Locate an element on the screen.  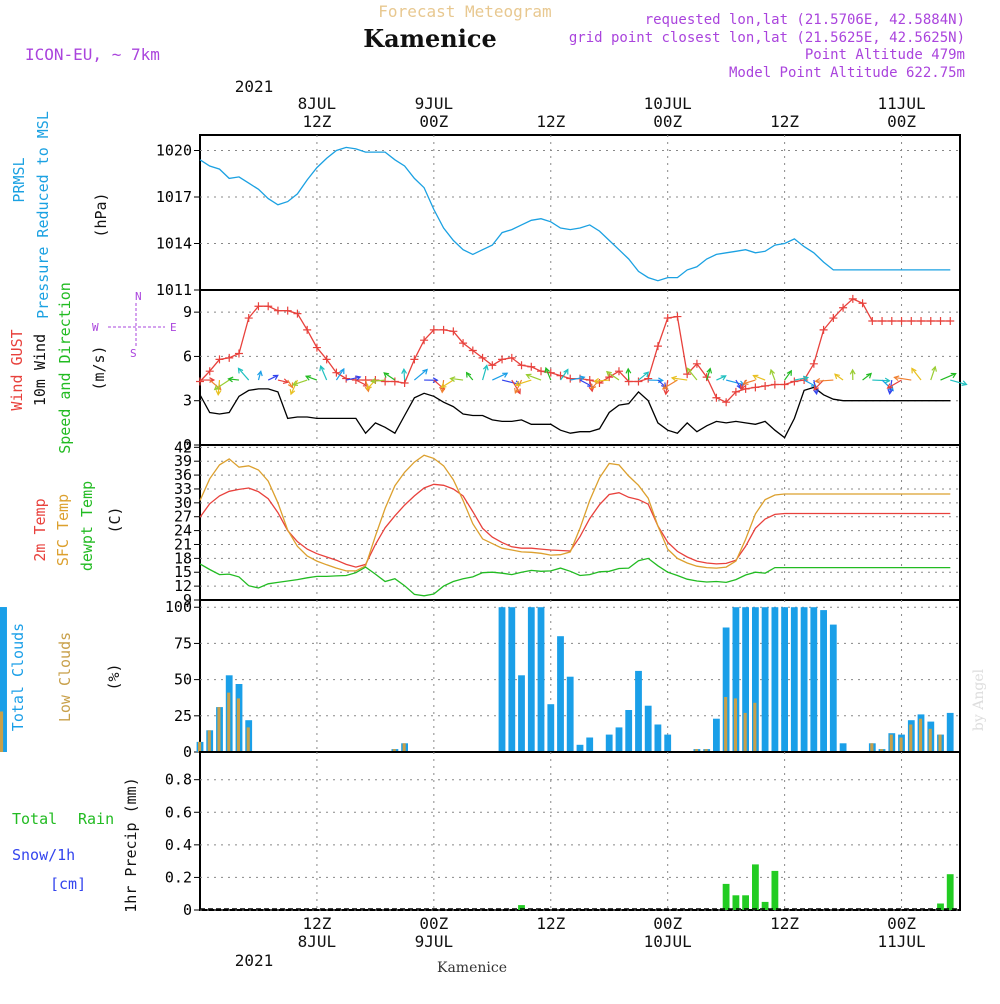
pressure-msl-label: Pressure Reduced to MSL is located at coordinates (43, 215).